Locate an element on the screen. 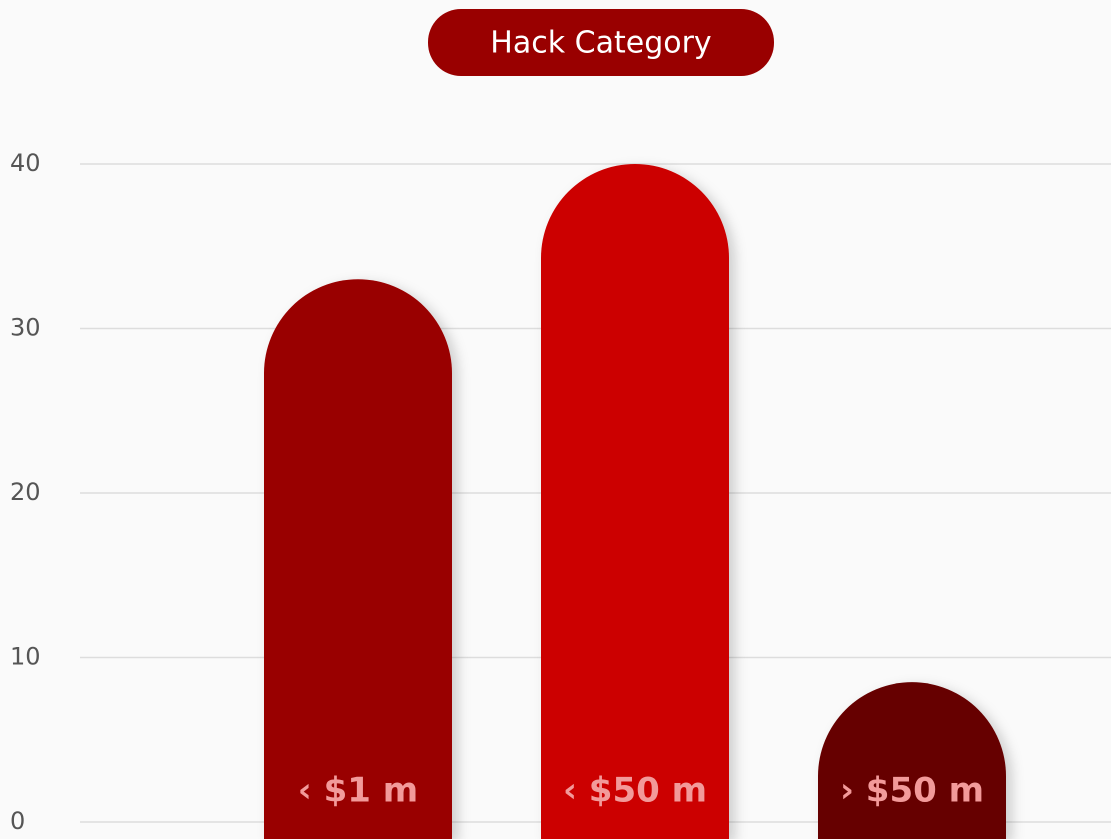 The image size is (1111, 839). y-tick-label: 20 is located at coordinates (25, 492).